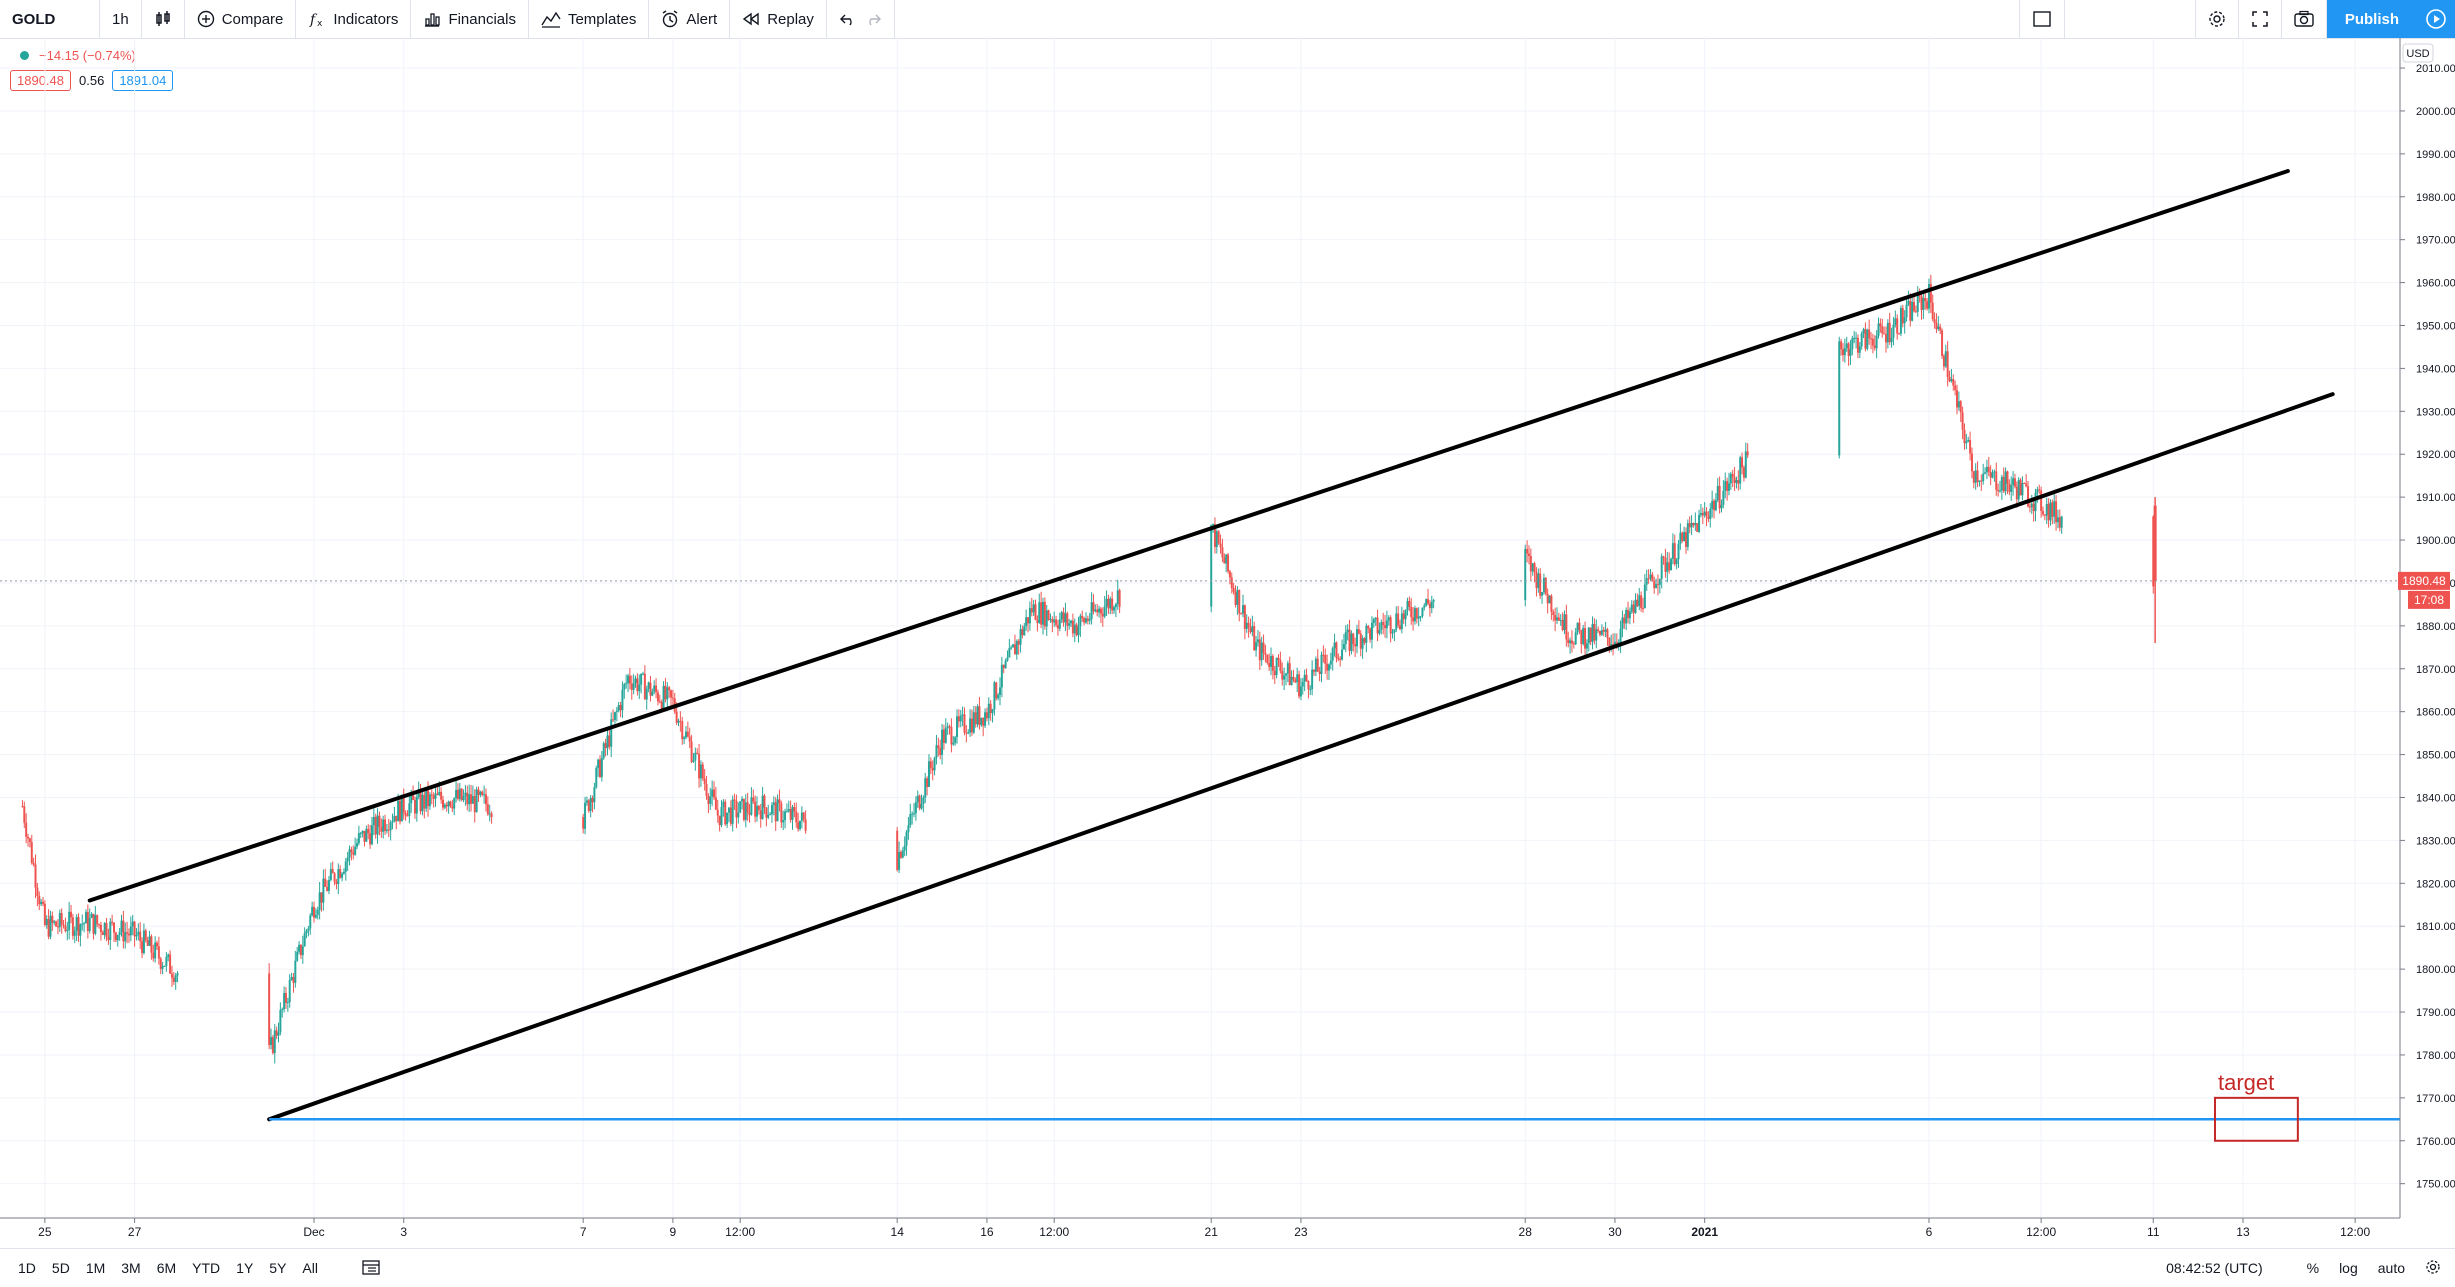 Image resolution: width=2455 pixels, height=1287 pixels. What do you see at coordinates (166, 1268) in the screenshot?
I see `range-button: 6M` at bounding box center [166, 1268].